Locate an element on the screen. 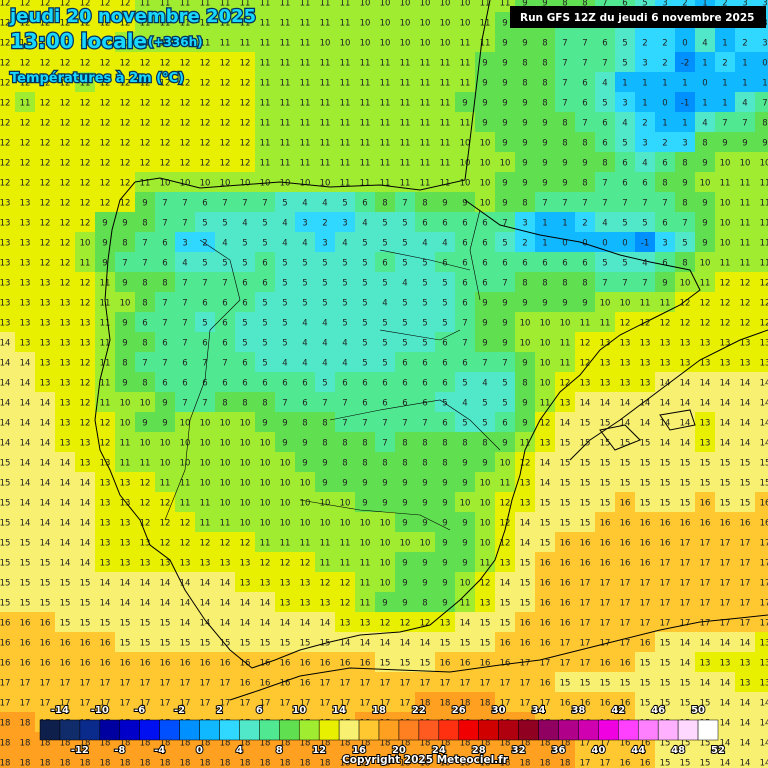  temperature-value: 15 is located at coordinates (665, 504).